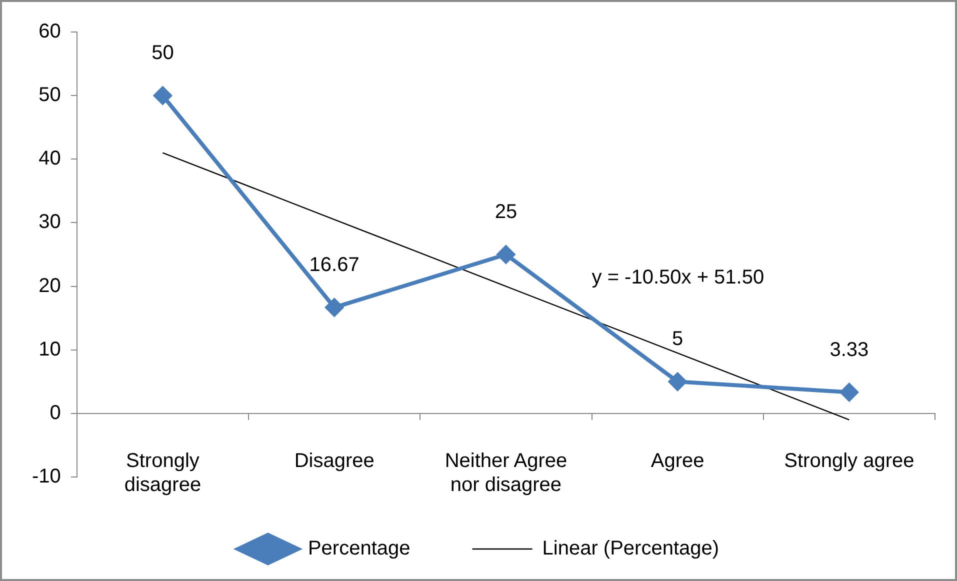  I want to click on data-label: 5, so click(678, 339).